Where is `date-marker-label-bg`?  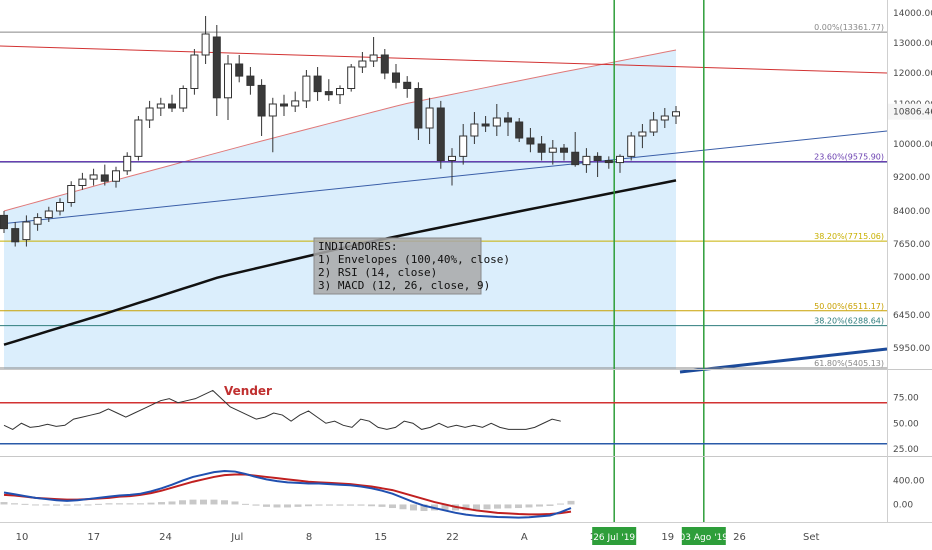 date-marker-label-bg is located at coordinates (614, 536).